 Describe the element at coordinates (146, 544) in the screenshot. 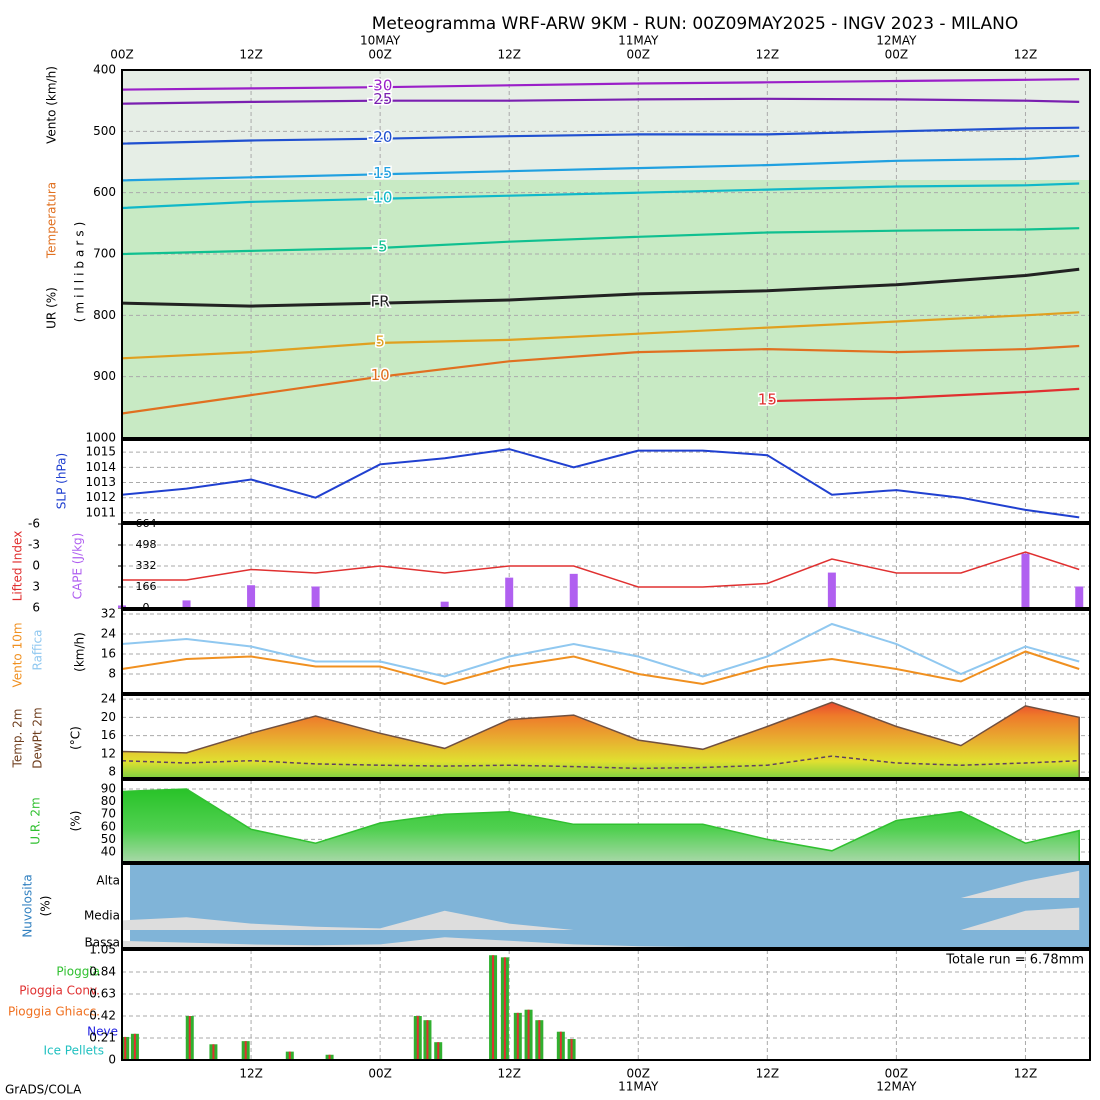

I see `y-tick-label: 498` at that location.